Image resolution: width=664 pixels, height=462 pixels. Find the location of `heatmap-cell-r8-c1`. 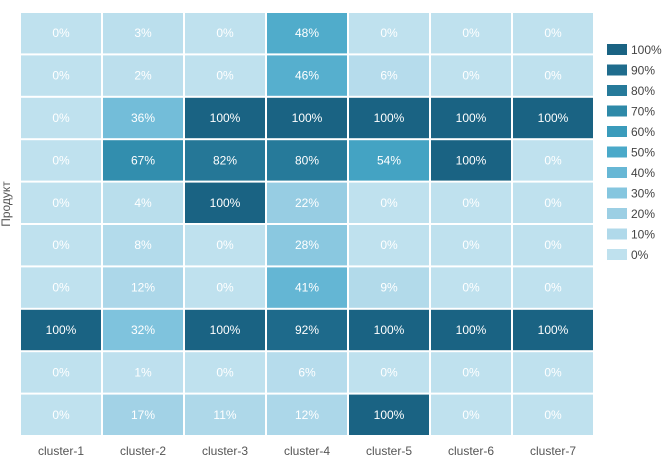

heatmap-cell-r8-c1 is located at coordinates (61, 330).